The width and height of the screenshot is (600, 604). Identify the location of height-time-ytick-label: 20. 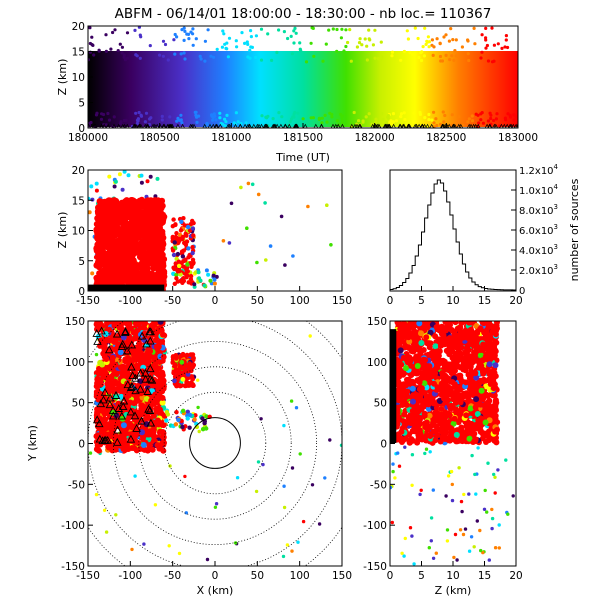
(78, 27).